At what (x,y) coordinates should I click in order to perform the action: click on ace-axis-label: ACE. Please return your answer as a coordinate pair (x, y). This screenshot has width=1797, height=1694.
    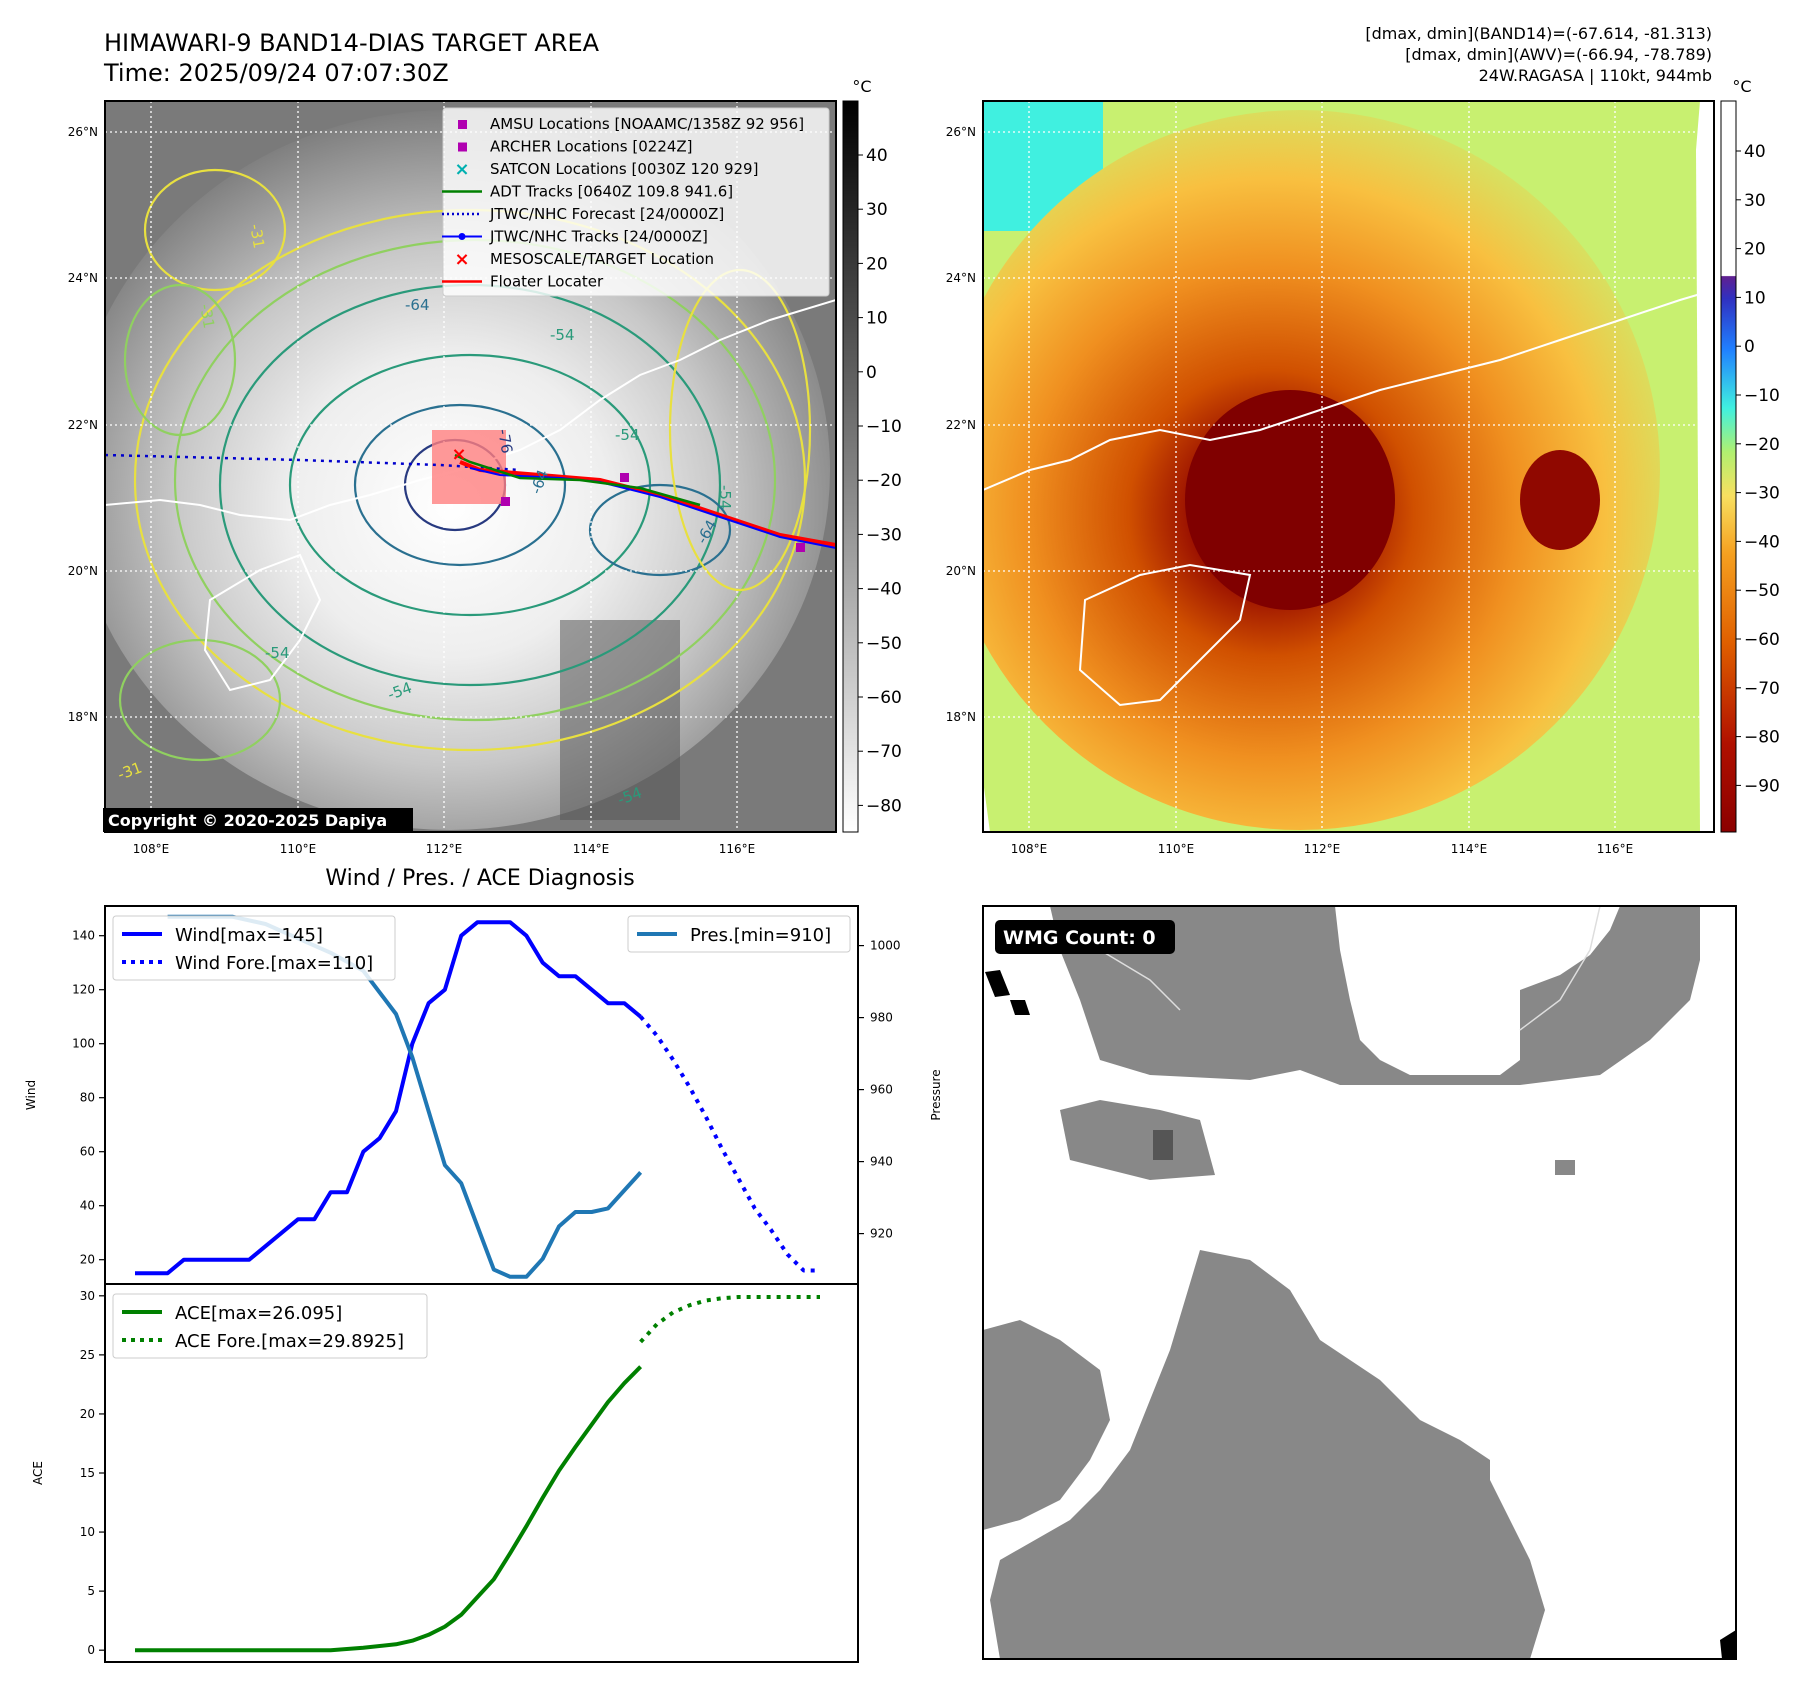
    Looking at the image, I should click on (38, 1473).